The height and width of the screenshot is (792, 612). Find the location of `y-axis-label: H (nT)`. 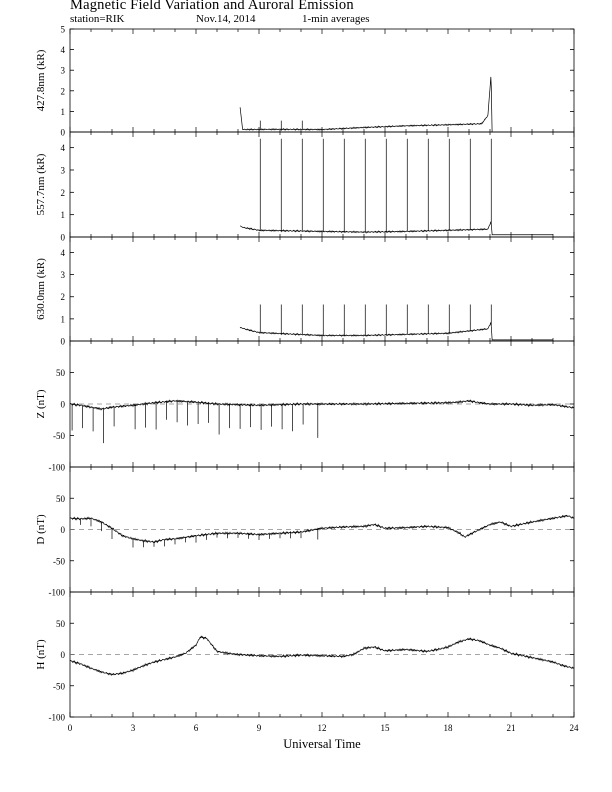

y-axis-label: H (nT) is located at coordinates (41, 654).